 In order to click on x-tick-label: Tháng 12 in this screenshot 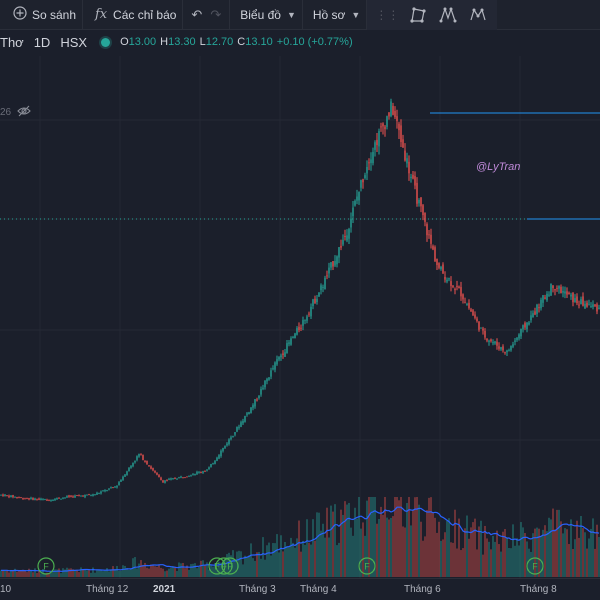, I will do `click(107, 589)`.